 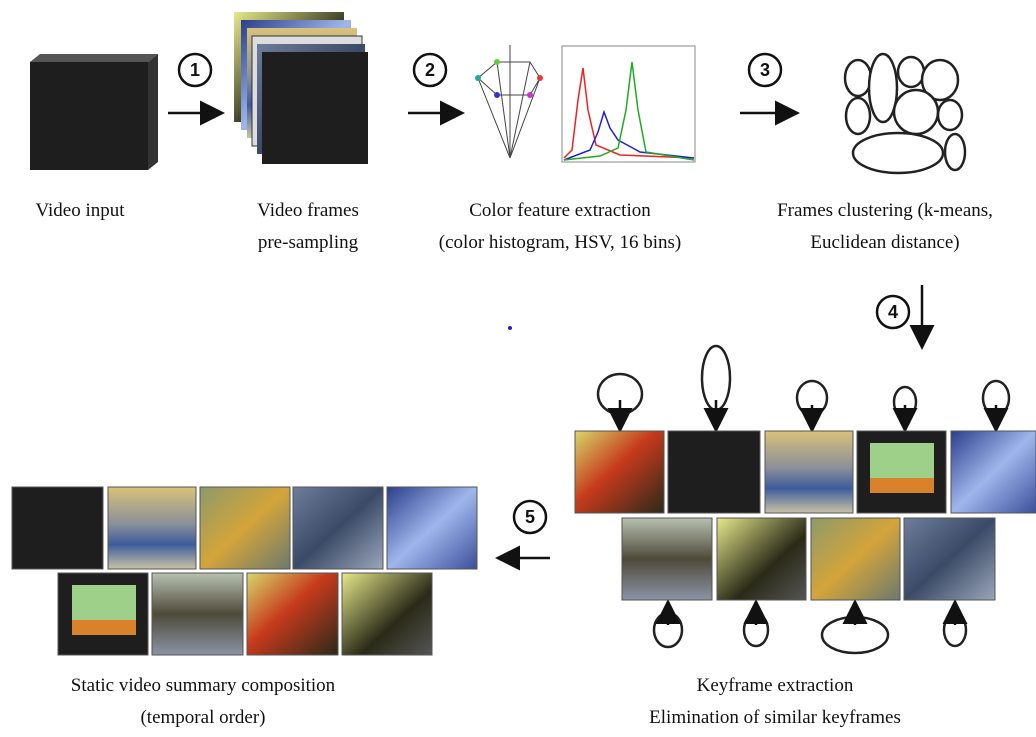 I want to click on caption: Frames clustering (k-means,, so click(x=885, y=210).